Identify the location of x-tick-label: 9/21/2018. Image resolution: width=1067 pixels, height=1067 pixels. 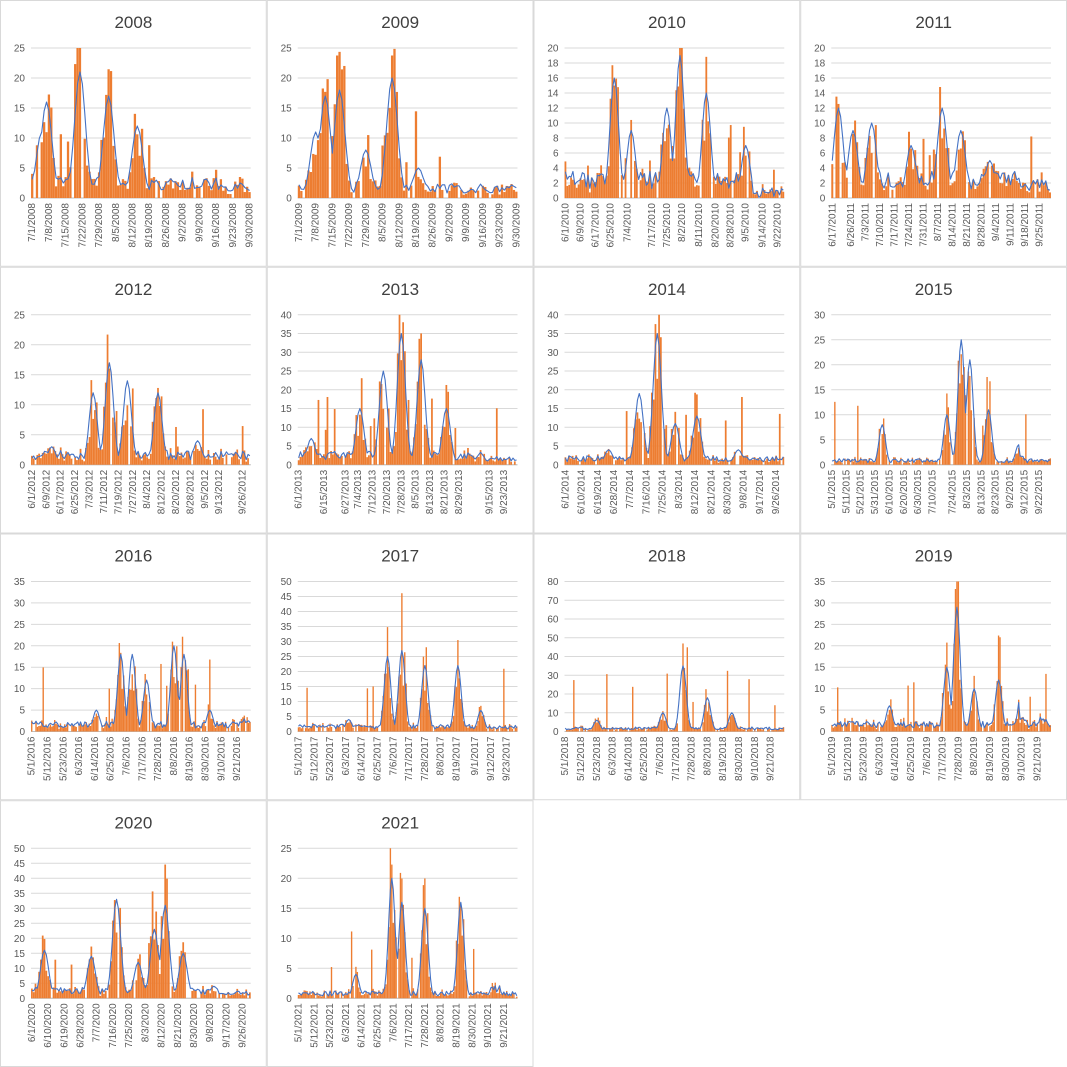
(771, 758).